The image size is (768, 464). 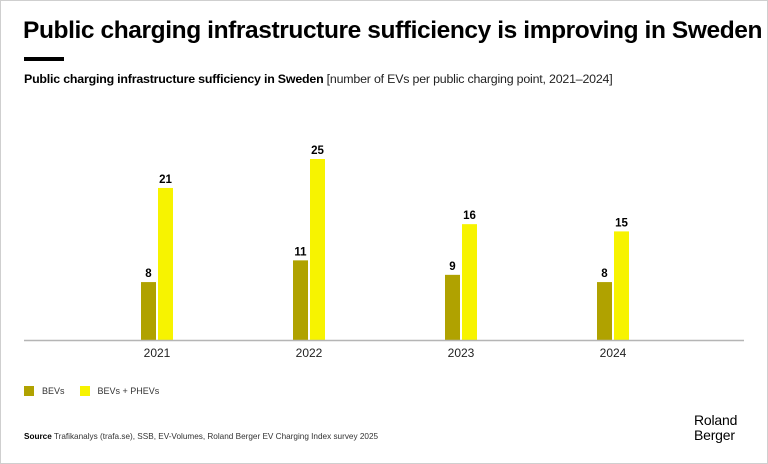 I want to click on legend-label-bevs-phevs: BEVs + PHEVs, so click(x=128, y=391).